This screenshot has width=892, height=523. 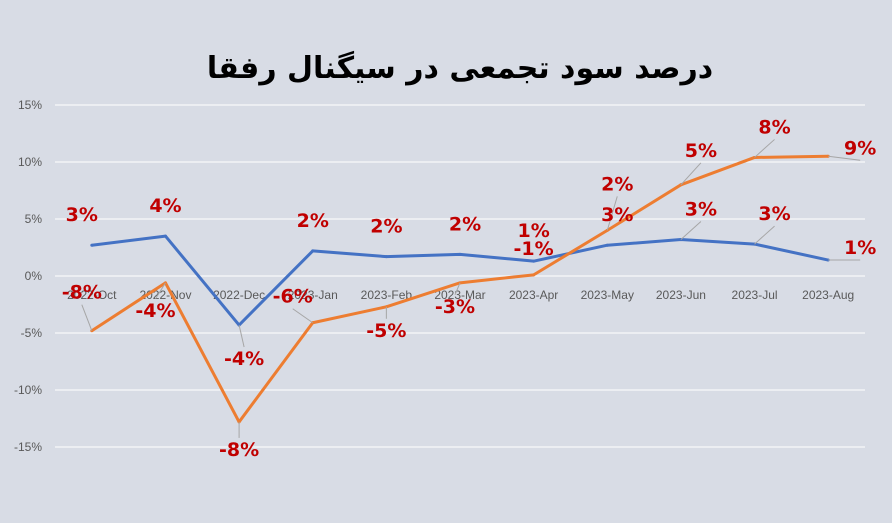 What do you see at coordinates (455, 307) in the screenshot?
I see `data-label: -3%` at bounding box center [455, 307].